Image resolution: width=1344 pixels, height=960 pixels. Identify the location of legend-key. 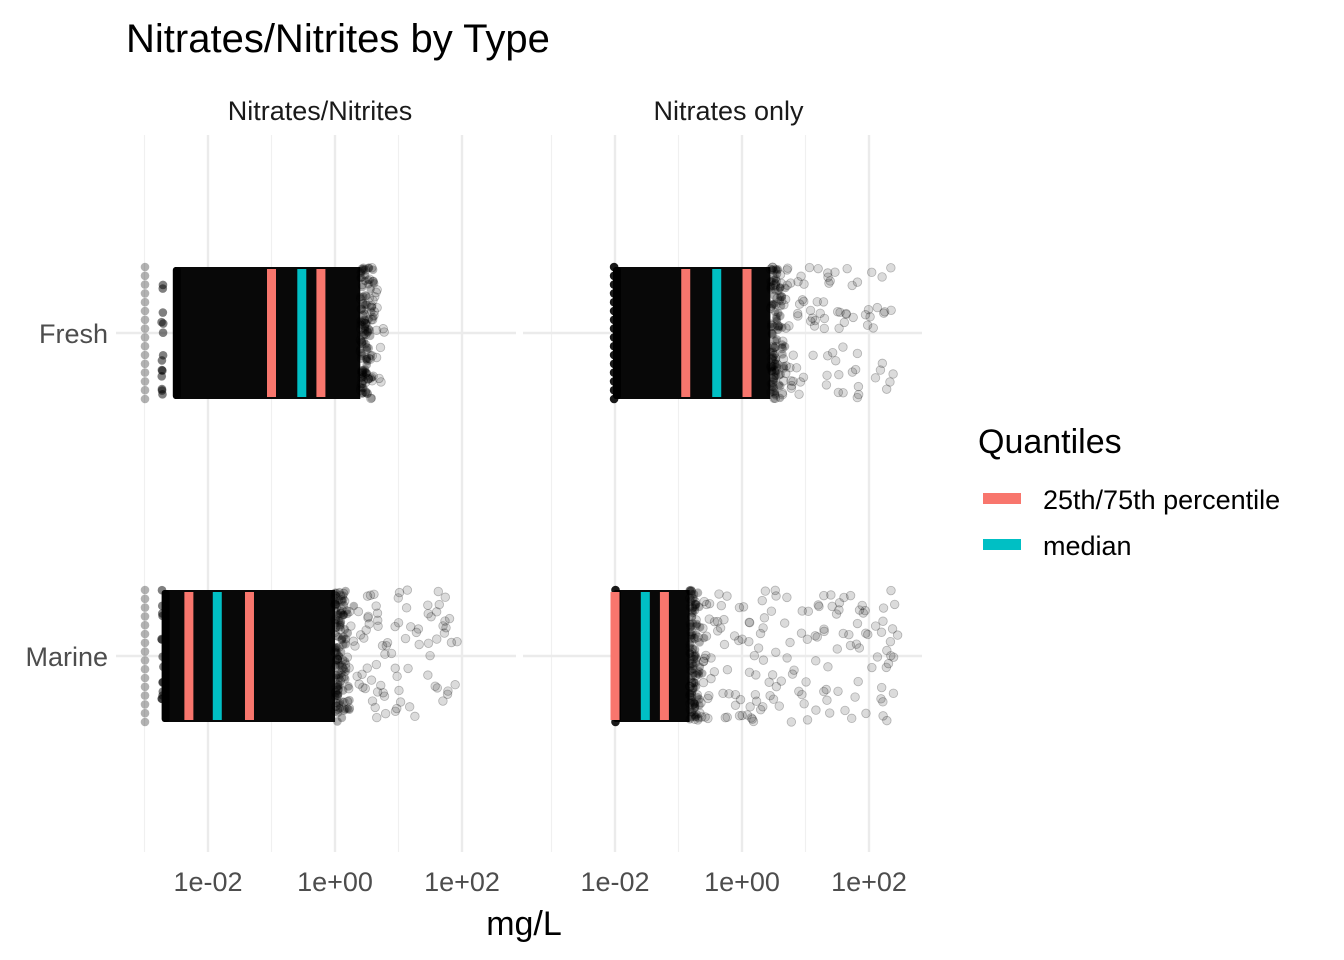
(1002, 544).